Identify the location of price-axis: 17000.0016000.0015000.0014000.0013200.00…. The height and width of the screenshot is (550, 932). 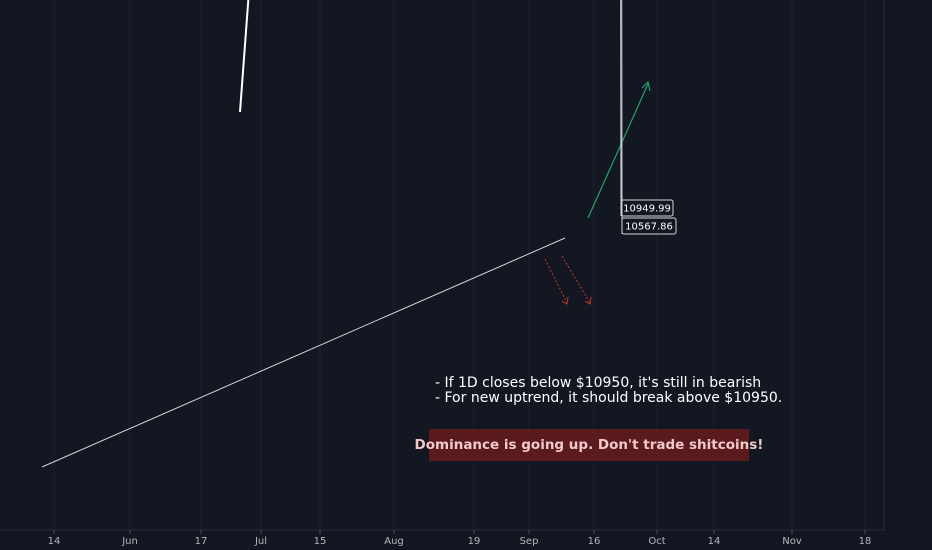
(884, 265).